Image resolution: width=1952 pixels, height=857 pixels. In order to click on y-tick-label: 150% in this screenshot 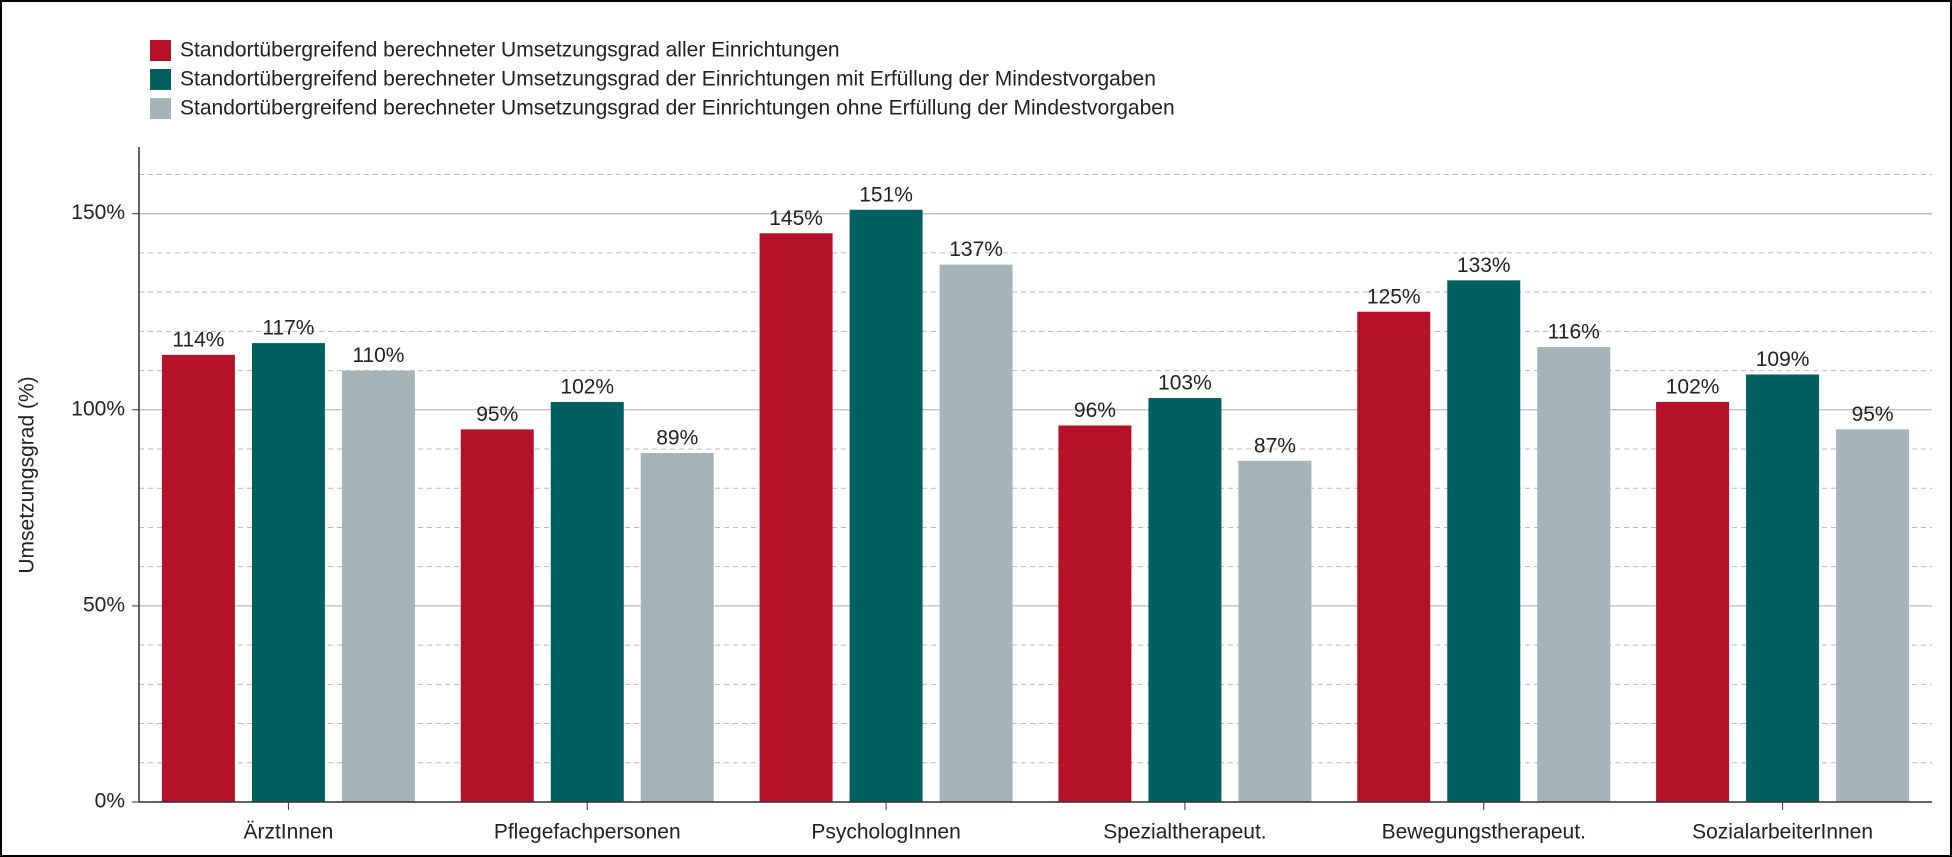, I will do `click(98, 212)`.